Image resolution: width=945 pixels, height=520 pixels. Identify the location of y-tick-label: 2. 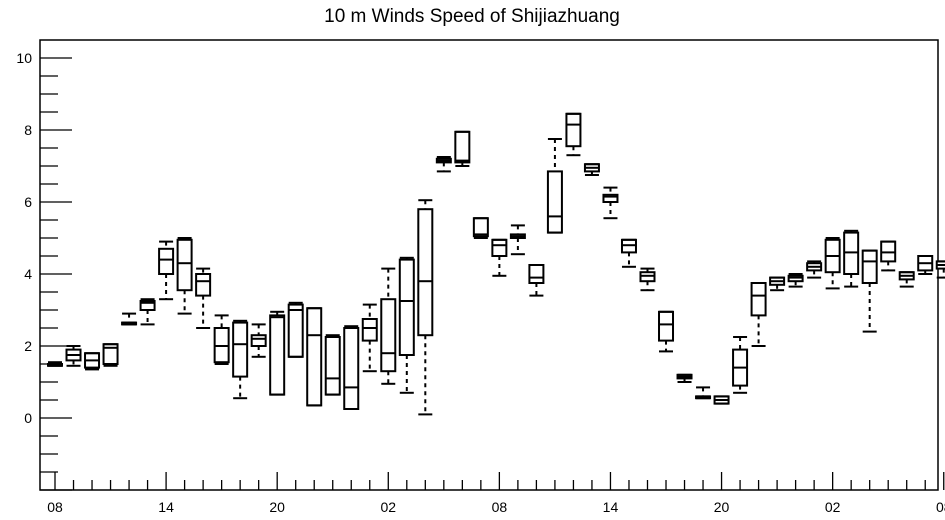
(28, 346).